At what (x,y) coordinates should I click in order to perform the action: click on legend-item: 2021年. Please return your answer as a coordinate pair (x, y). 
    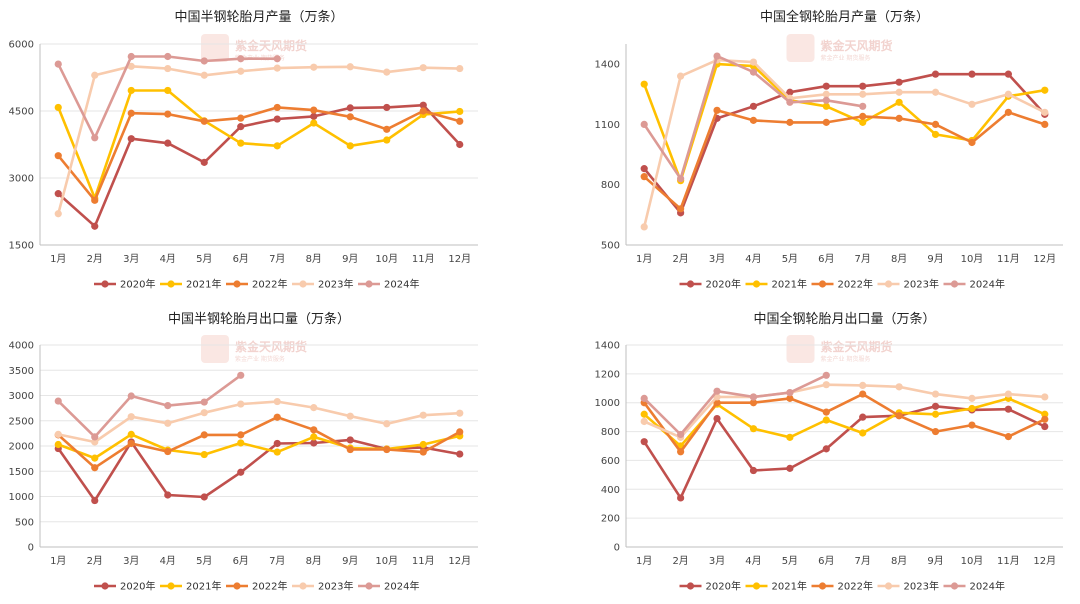
    Looking at the image, I should click on (190, 284).